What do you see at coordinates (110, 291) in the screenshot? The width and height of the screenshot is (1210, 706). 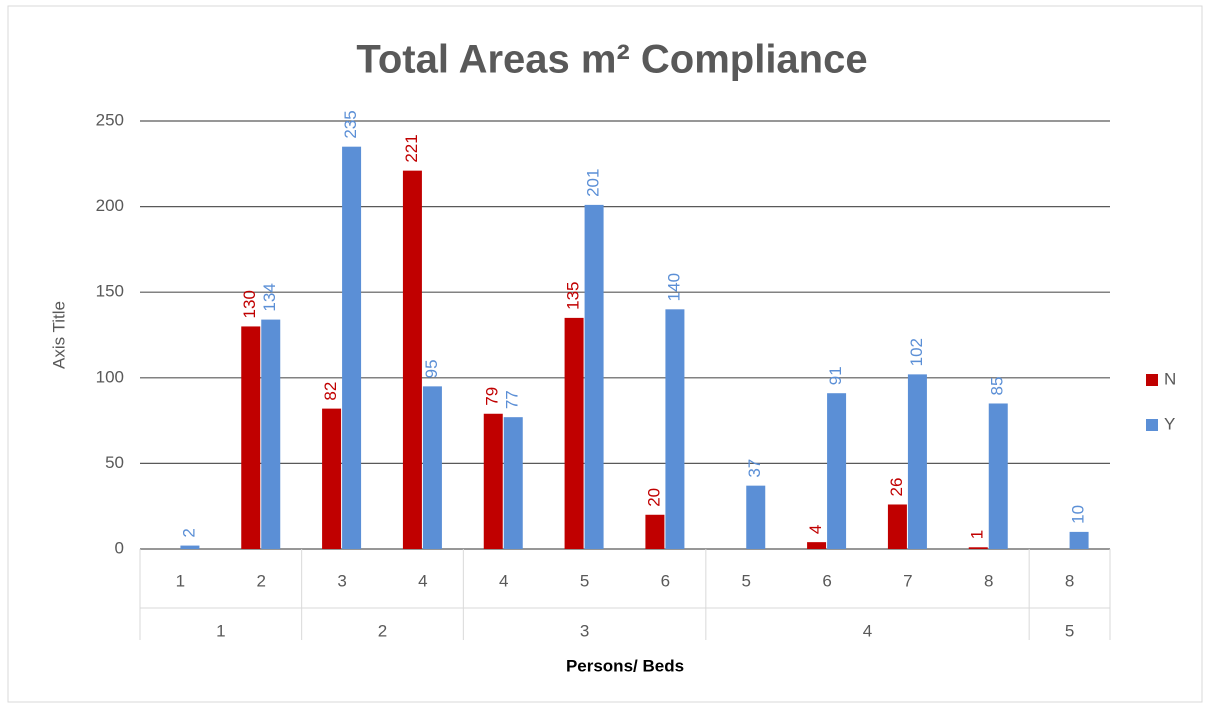 I see `y-tick-label: 150` at bounding box center [110, 291].